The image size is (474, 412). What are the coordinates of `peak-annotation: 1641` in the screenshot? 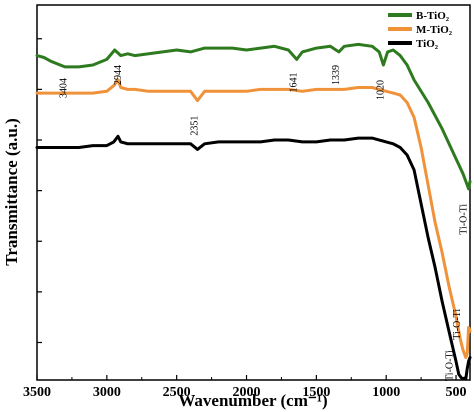 It's located at (294, 83).